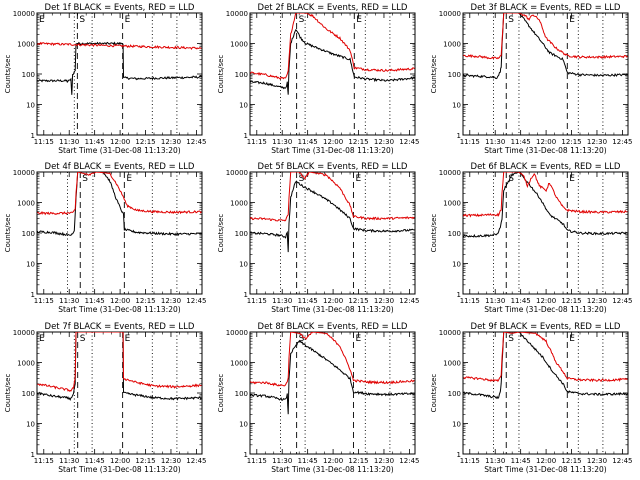  What do you see at coordinates (333, 167) in the screenshot?
I see `panel-title: Det 5f BLACK = Events, RED = LLD` at bounding box center [333, 167].